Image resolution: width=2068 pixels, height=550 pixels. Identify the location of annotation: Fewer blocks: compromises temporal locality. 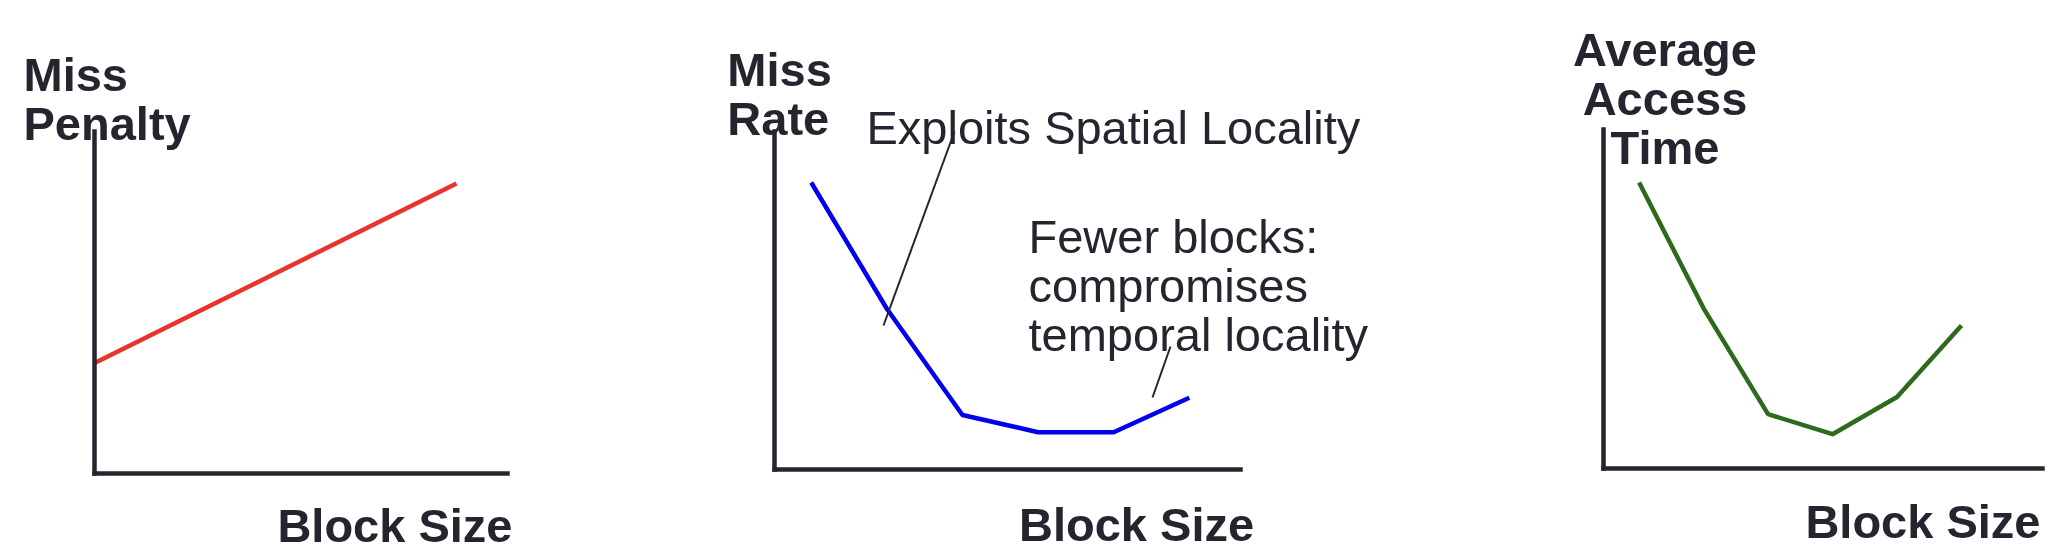
(1198, 285).